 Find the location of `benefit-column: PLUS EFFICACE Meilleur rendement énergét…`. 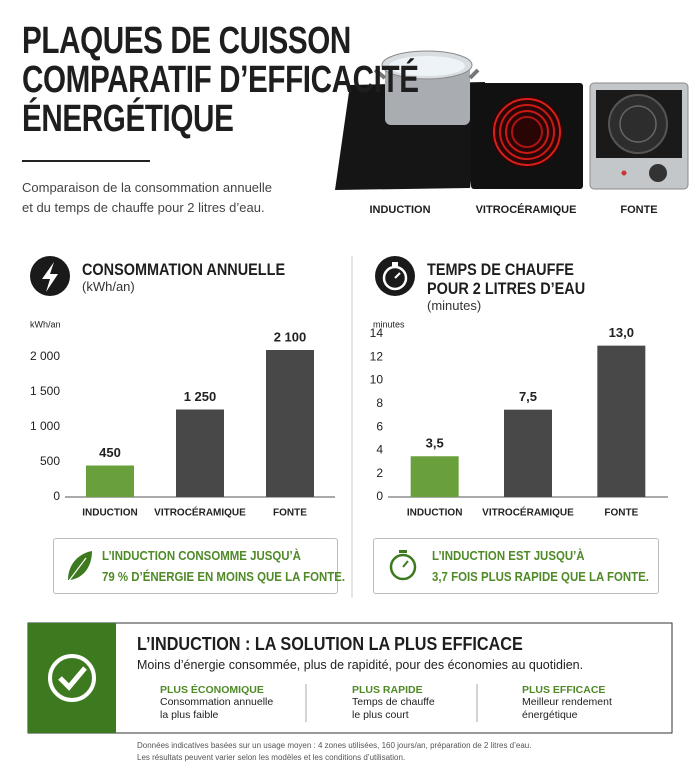

benefit-column: PLUS EFFICACE Meilleur rendement énergét… is located at coordinates (567, 703).